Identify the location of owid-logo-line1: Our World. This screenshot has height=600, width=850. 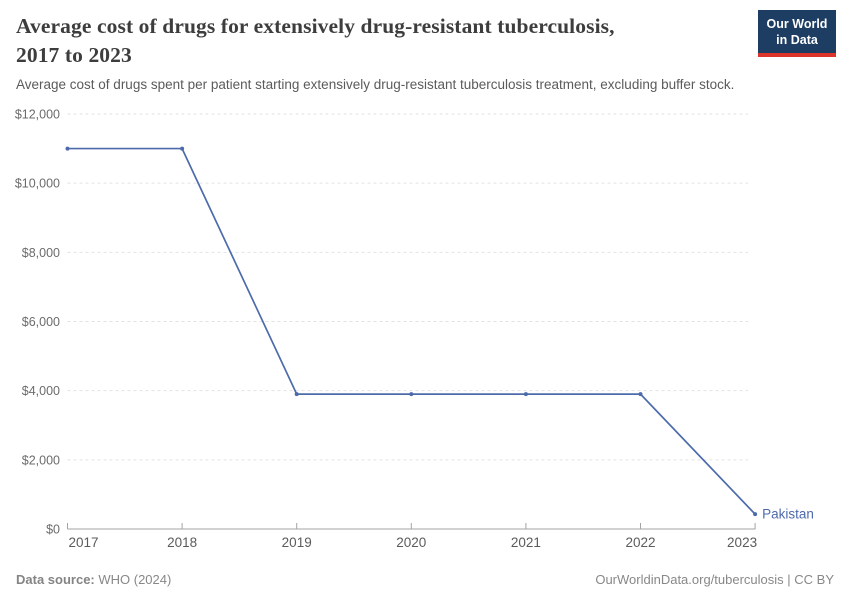
(797, 24).